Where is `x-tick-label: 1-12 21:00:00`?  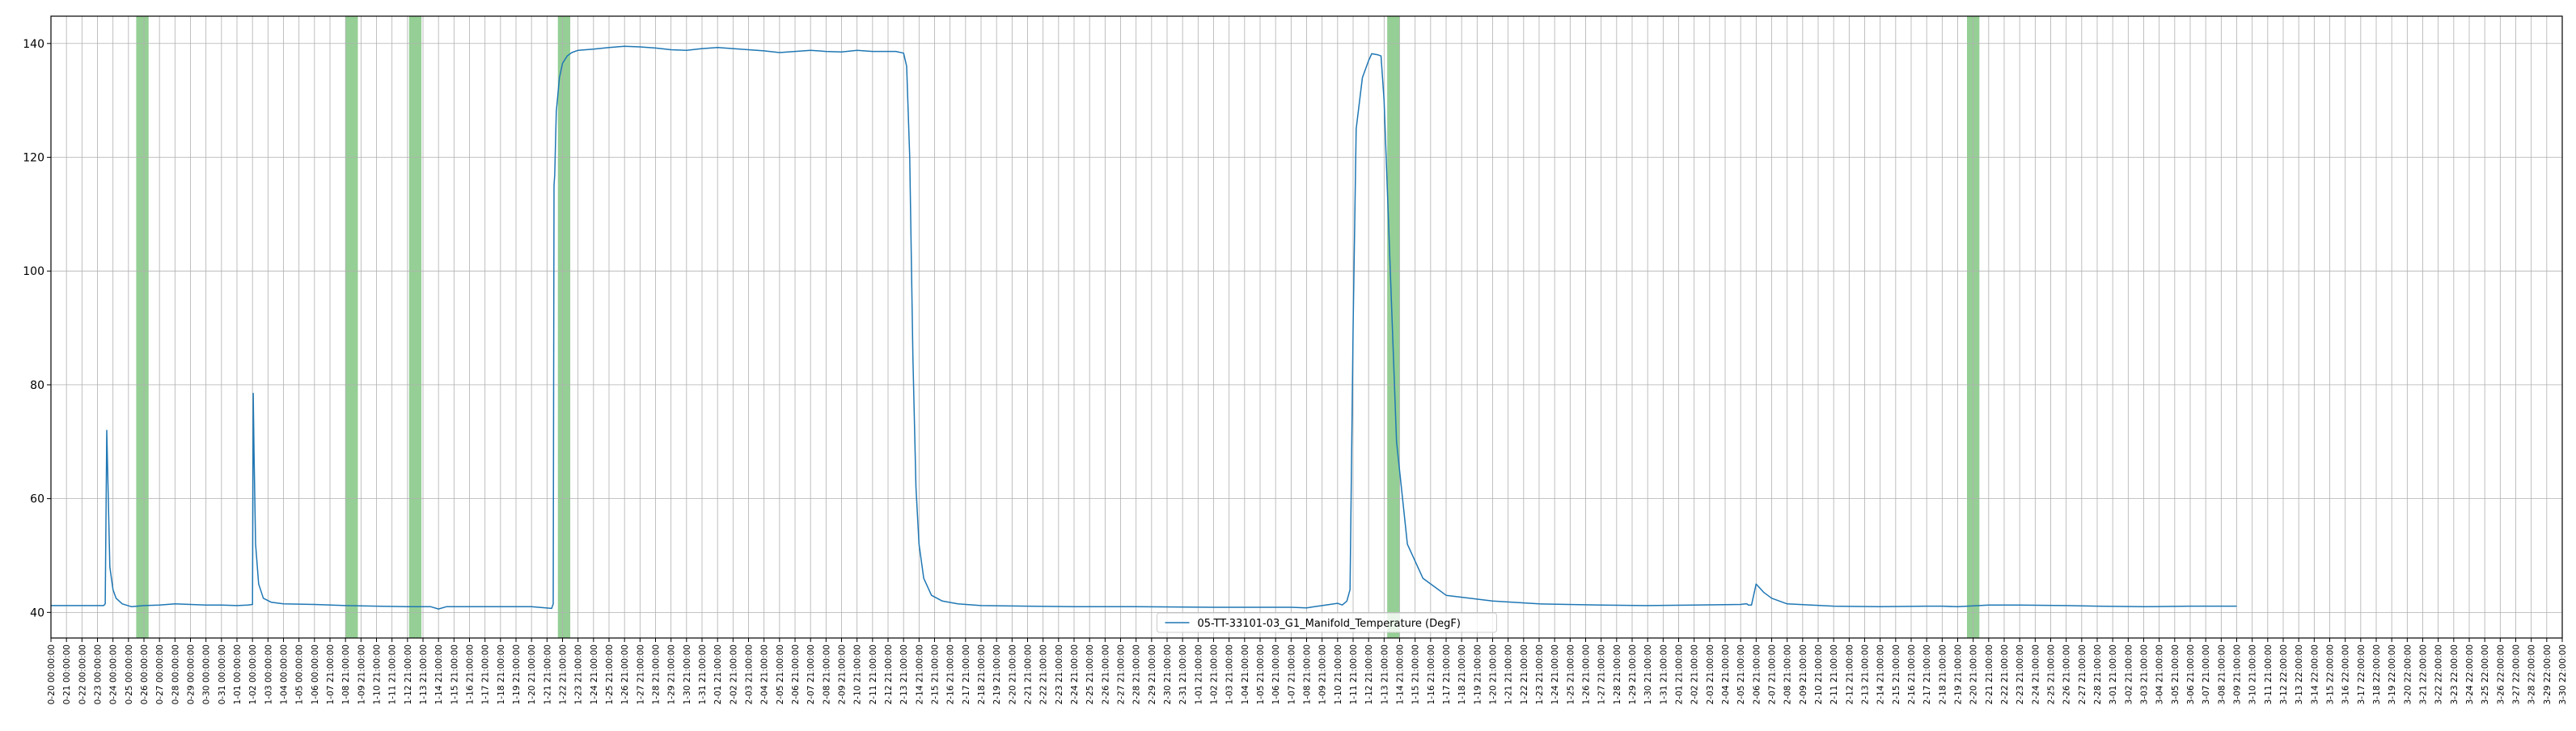
x-tick-label: 1-12 21:00:00 is located at coordinates (1369, 674).